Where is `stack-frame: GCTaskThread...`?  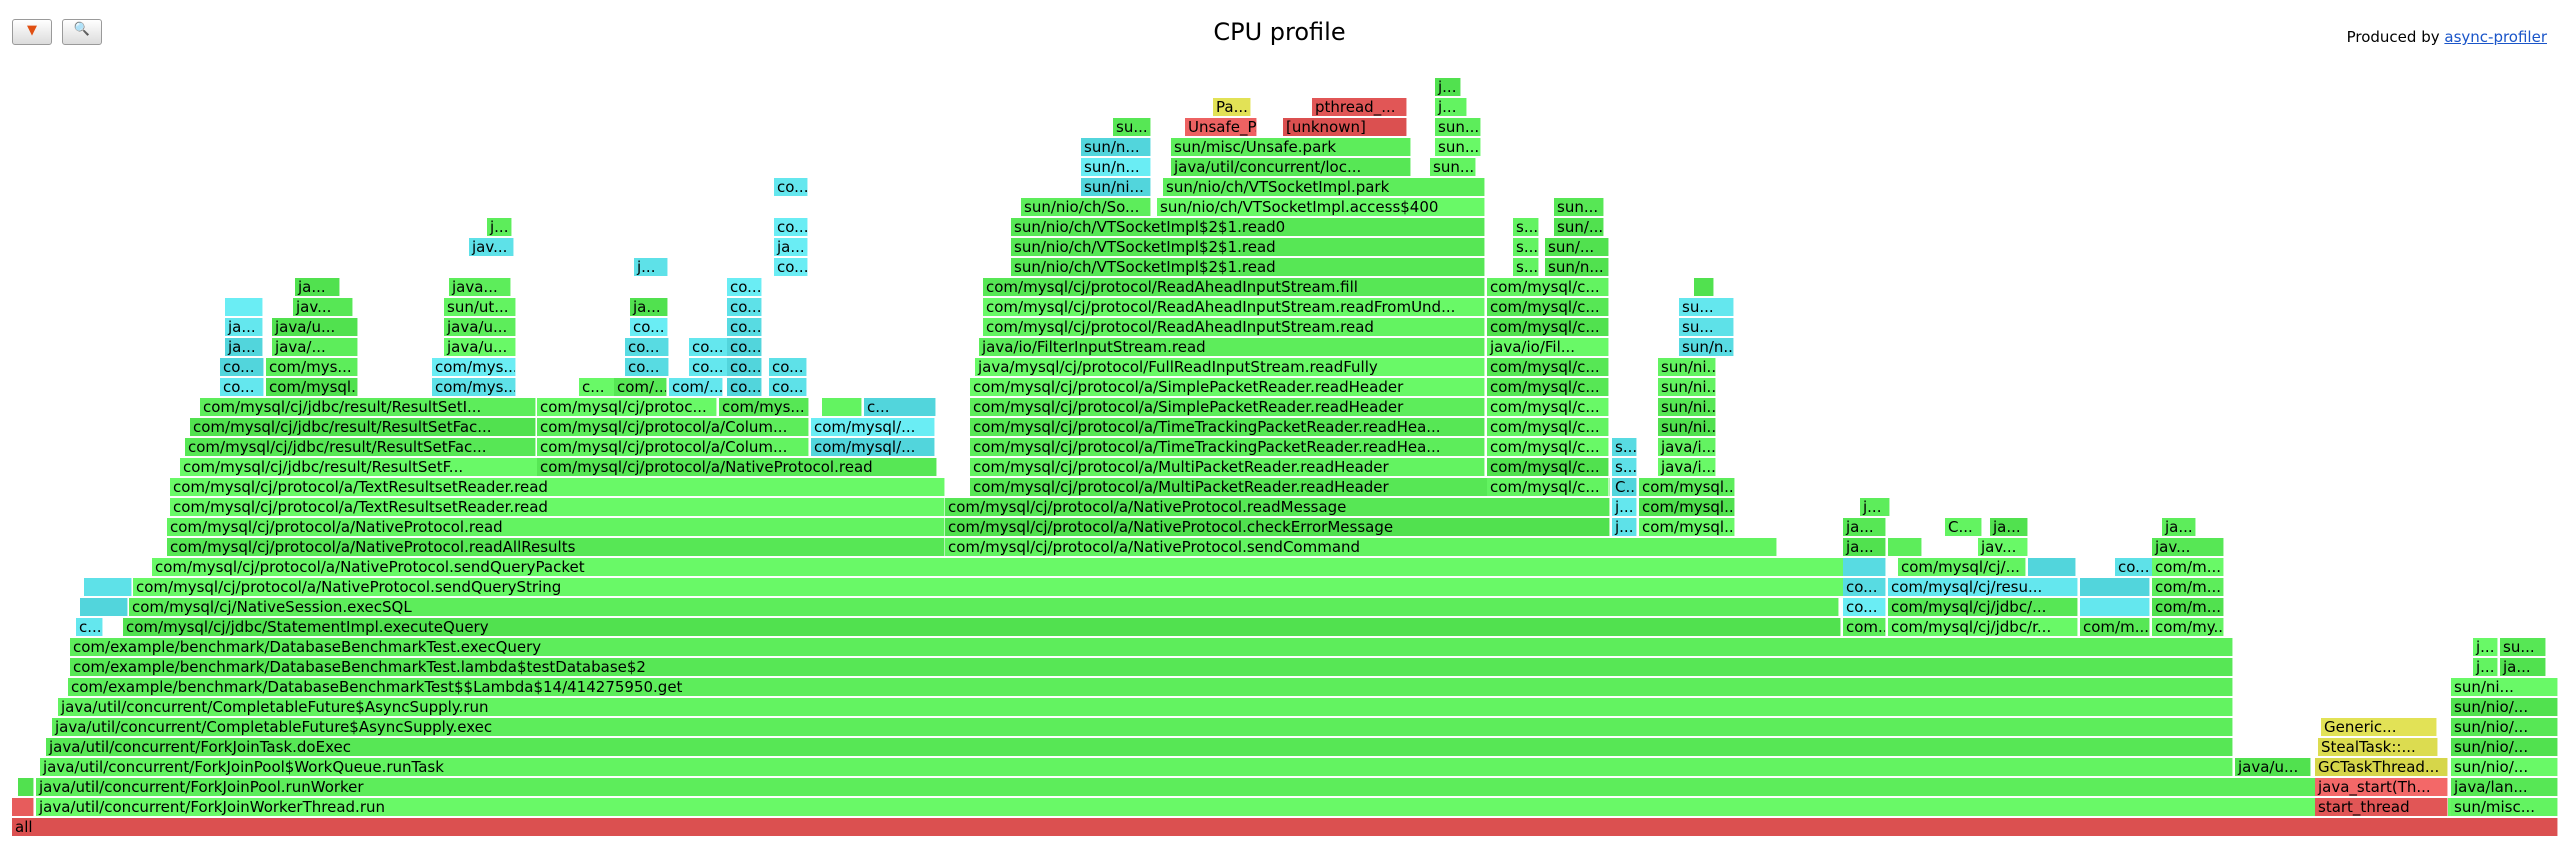 stack-frame: GCTaskThread... is located at coordinates (2381, 767).